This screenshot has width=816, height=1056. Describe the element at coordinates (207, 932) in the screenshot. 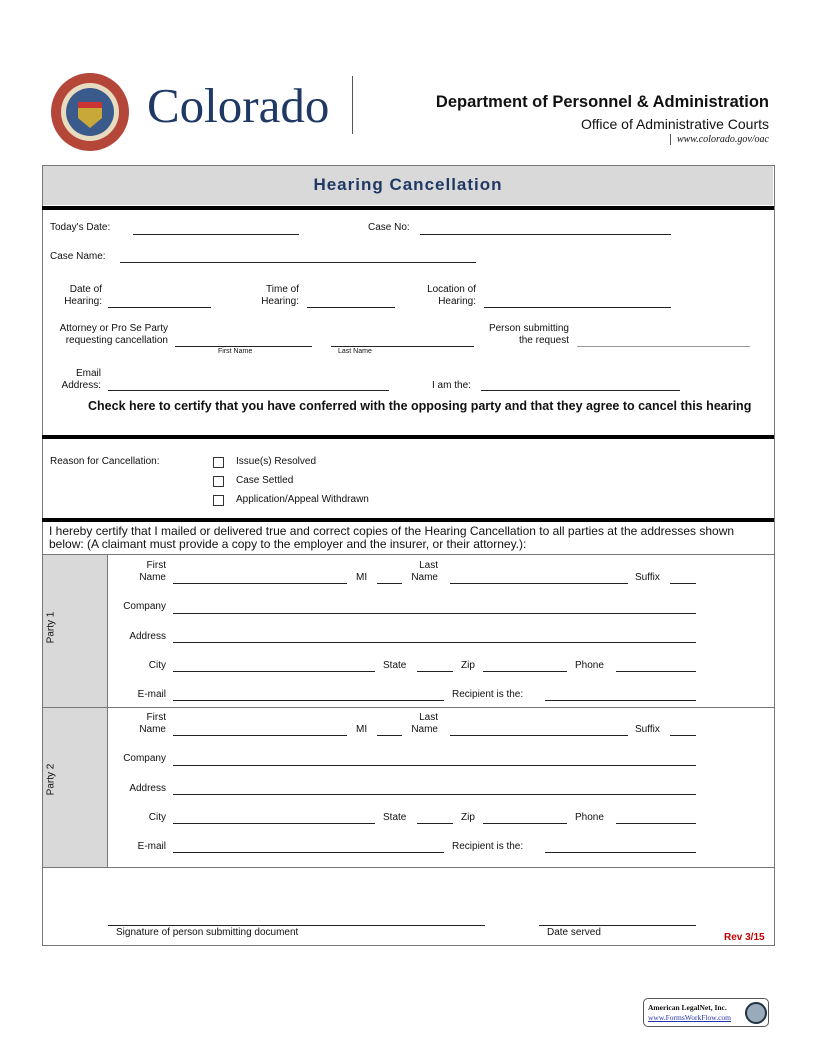

I see `signature-label: Signature of person submitting document` at that location.